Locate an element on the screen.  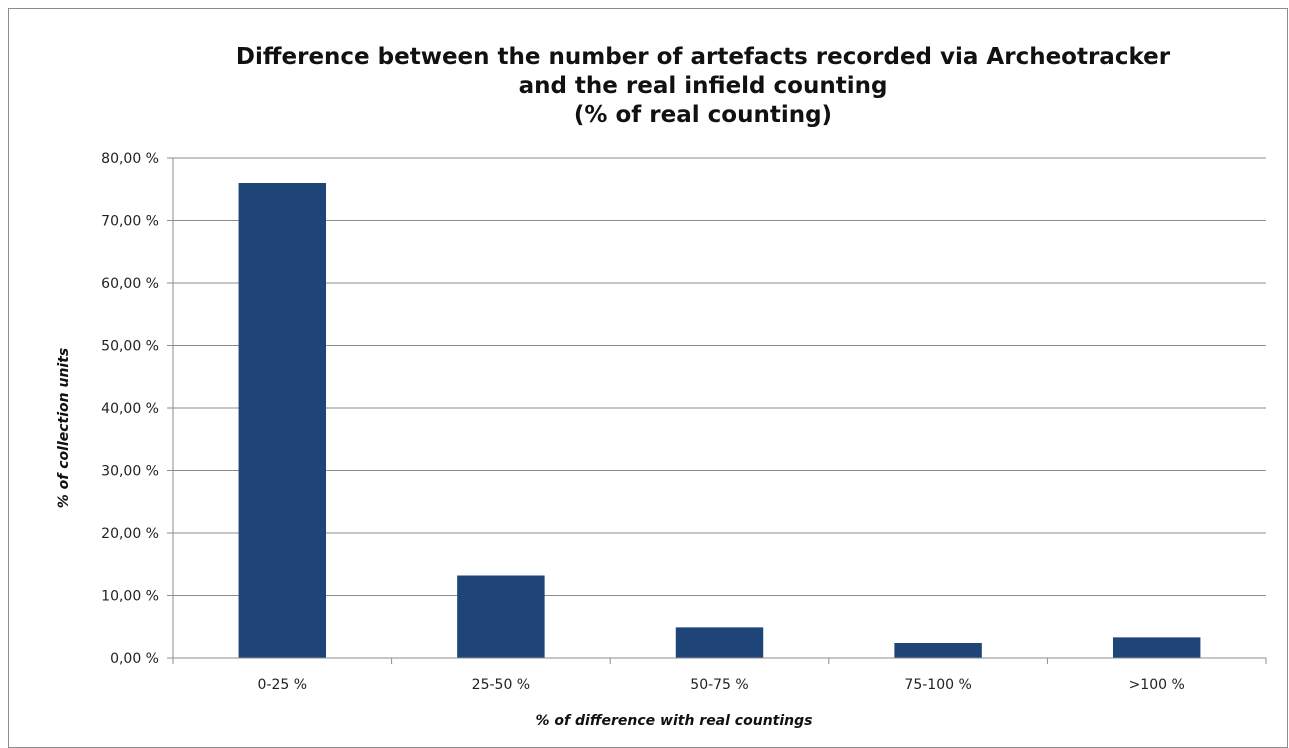
y-tick-label: 70,00 % is located at coordinates (130, 222).